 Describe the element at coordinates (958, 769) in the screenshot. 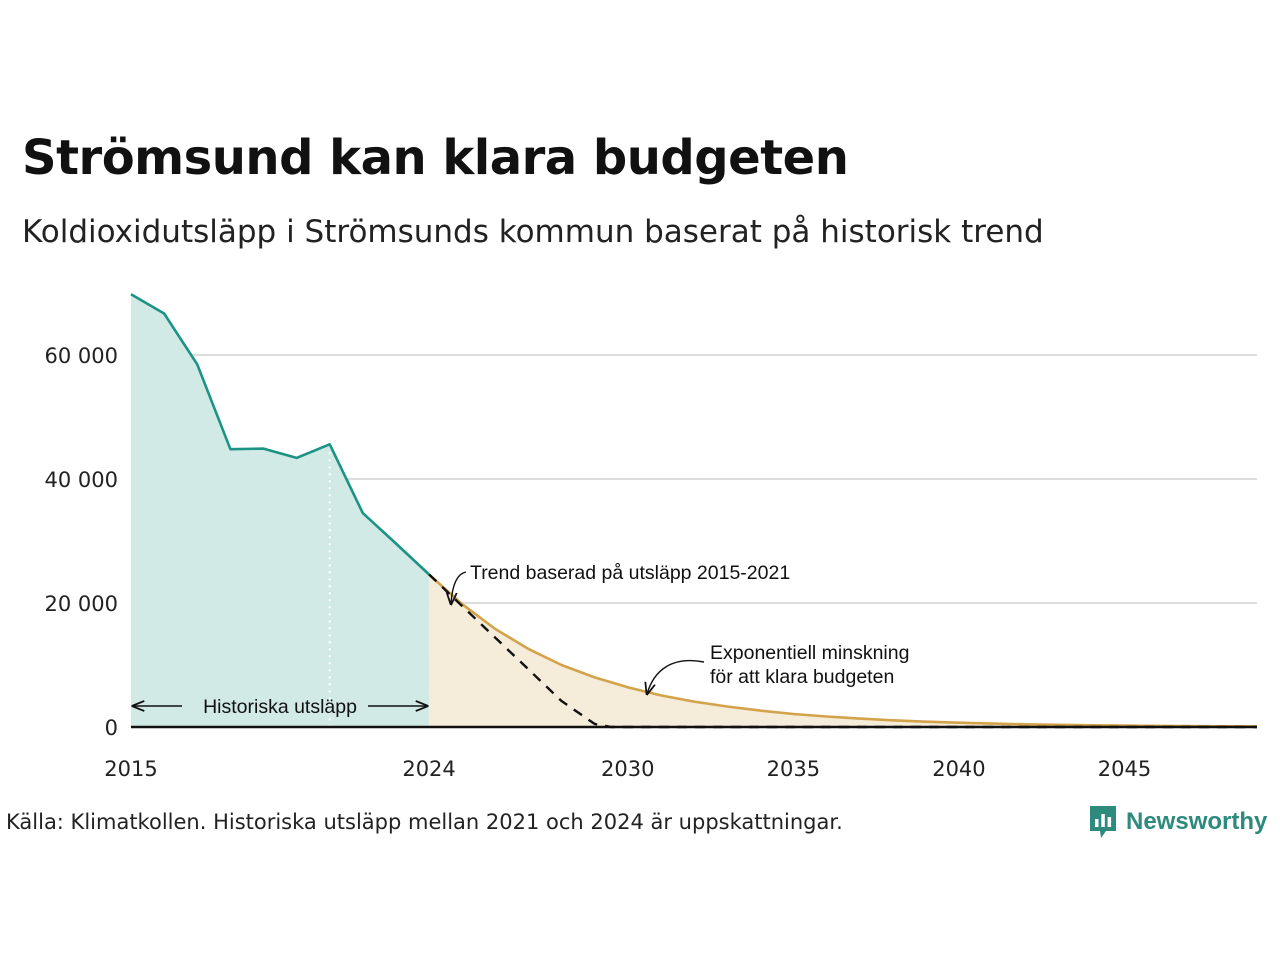

I see `x-tick-label: 2040` at that location.